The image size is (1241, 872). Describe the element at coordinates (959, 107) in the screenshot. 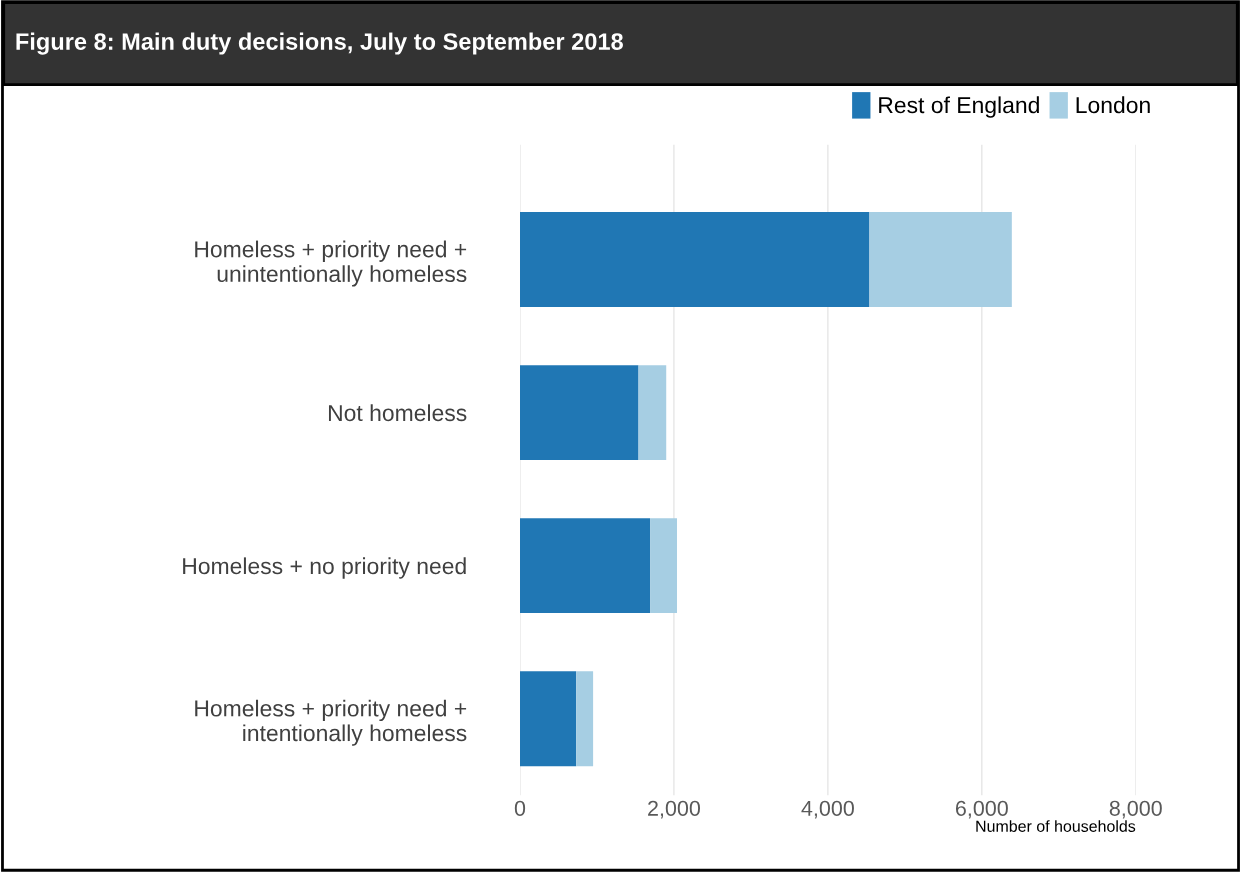

I see `legend-label: Rest of England` at that location.